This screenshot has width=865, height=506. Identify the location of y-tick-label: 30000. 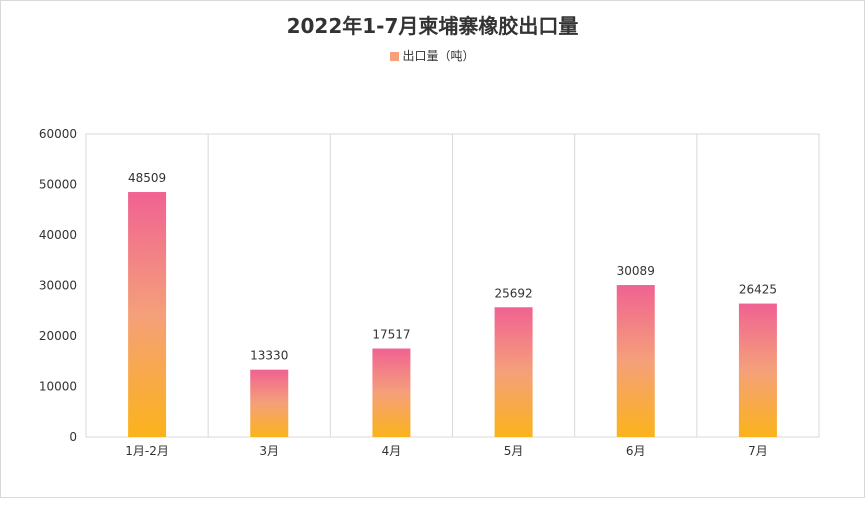
(58, 286).